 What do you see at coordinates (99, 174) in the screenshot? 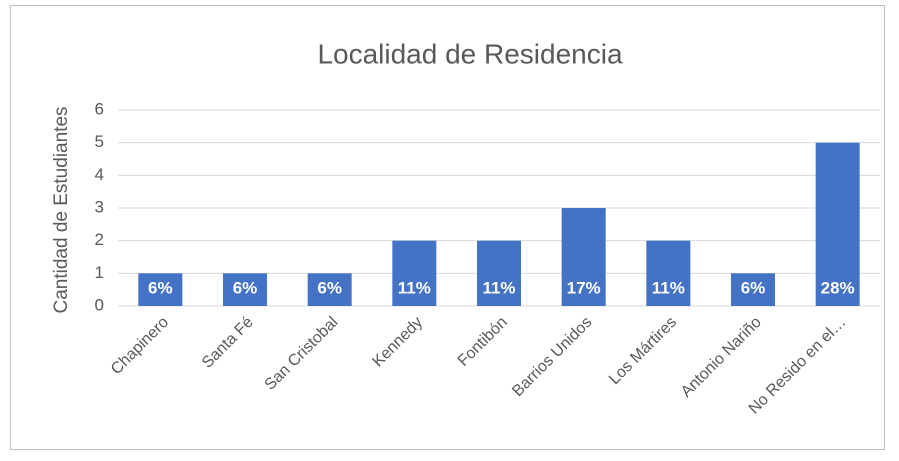
I see `y-tick-label: 4` at bounding box center [99, 174].